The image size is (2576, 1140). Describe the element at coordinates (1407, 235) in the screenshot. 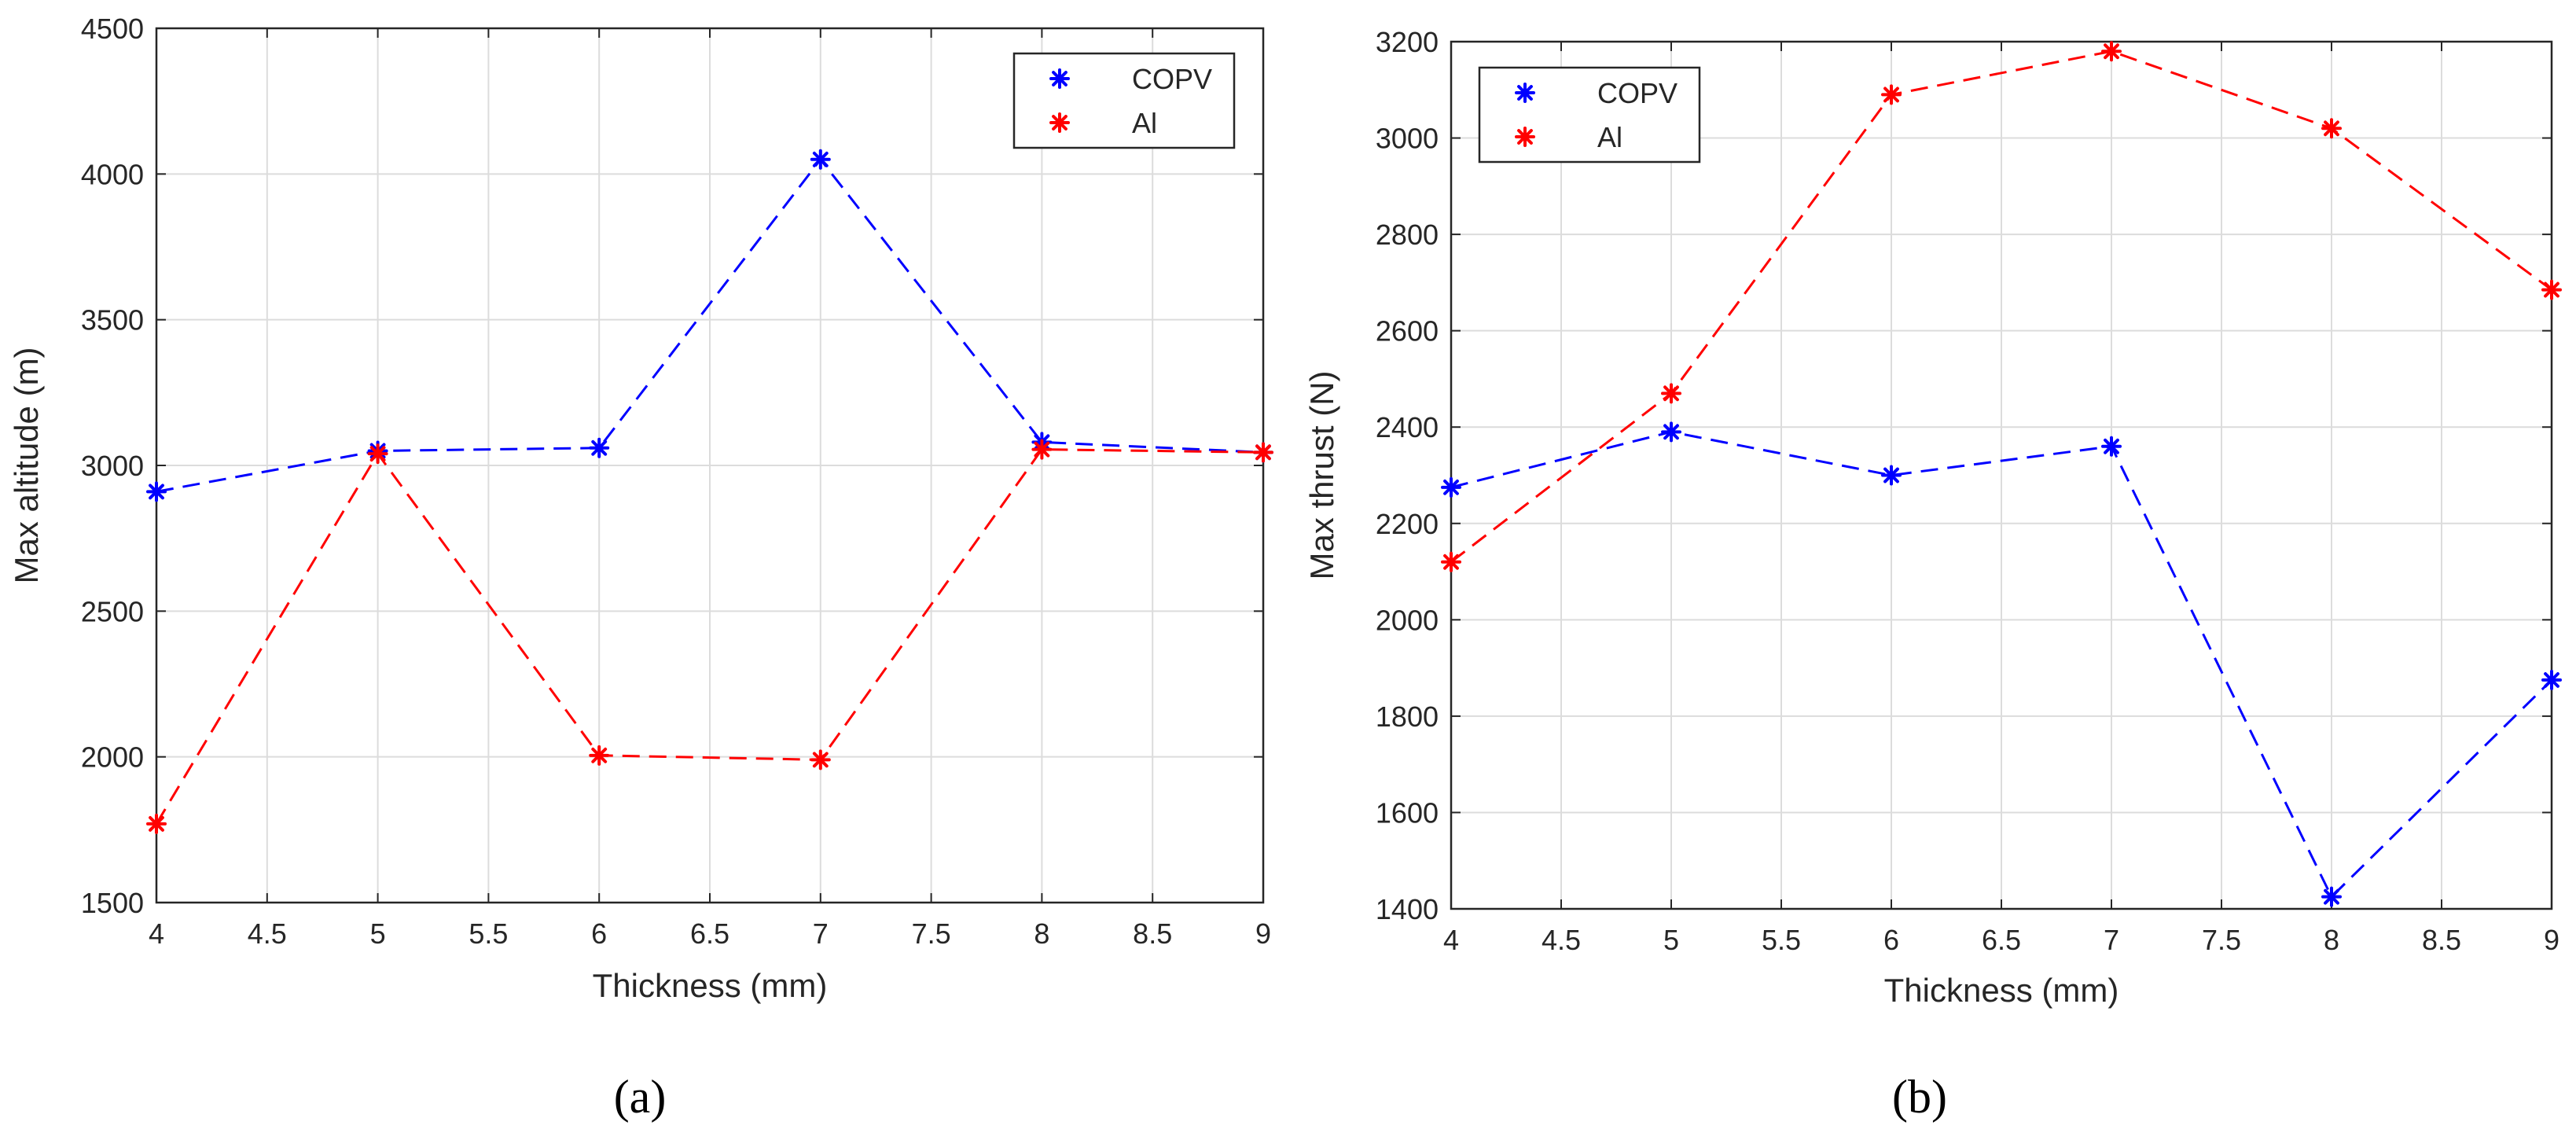

I see `y-tick-label: 2800` at that location.